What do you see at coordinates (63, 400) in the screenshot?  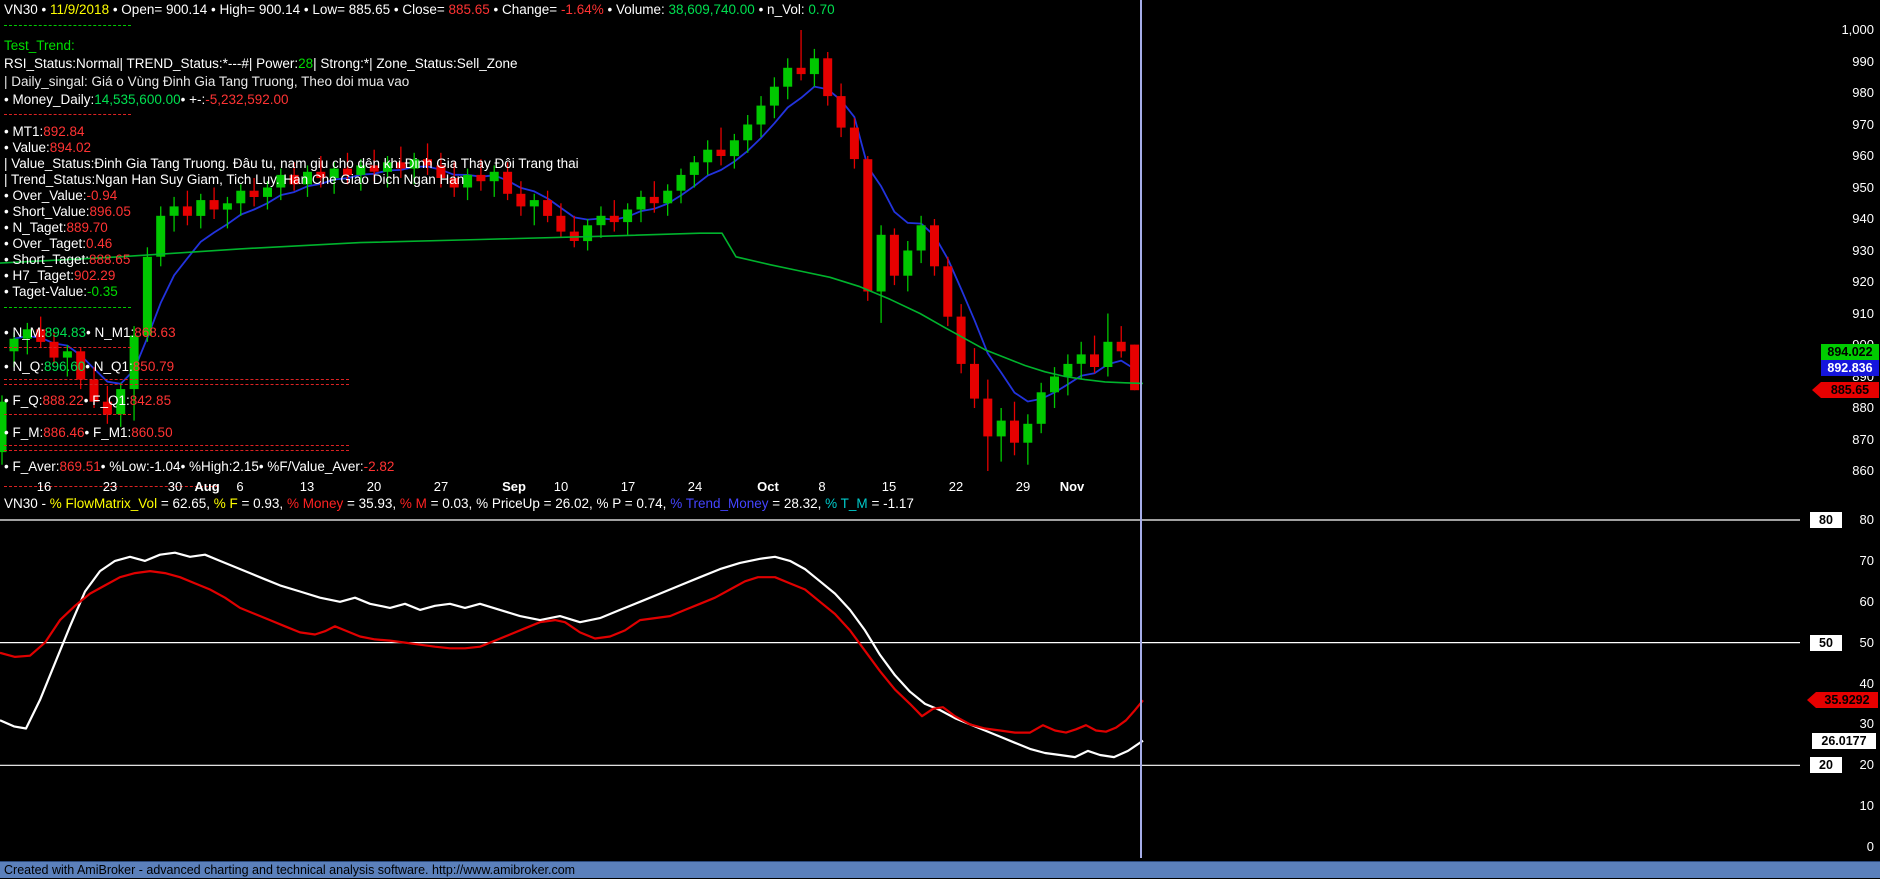 I see `readout-value: 888.22` at bounding box center [63, 400].